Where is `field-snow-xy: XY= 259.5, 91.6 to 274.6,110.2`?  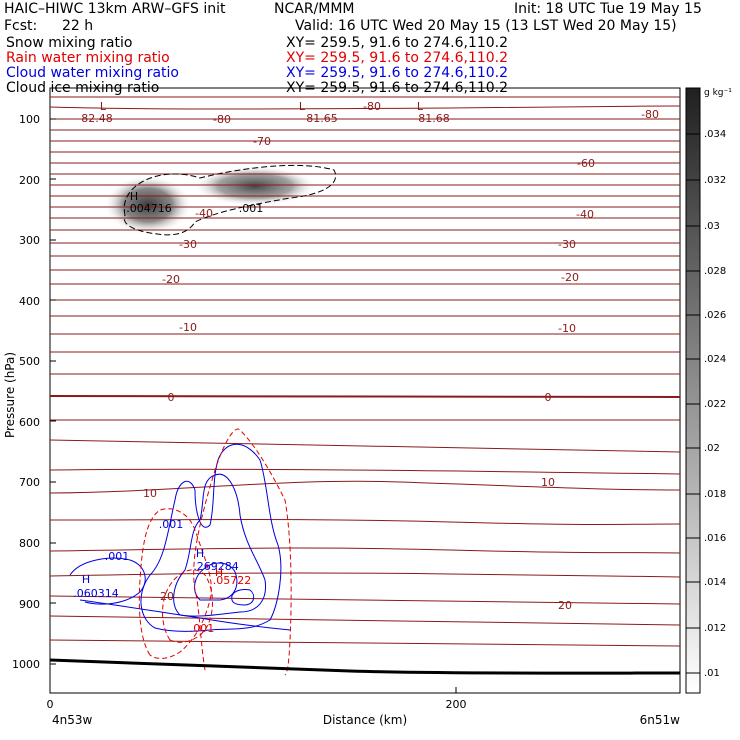 field-snow-xy: XY= 259.5, 91.6 to 274.6,110.2 is located at coordinates (397, 43).